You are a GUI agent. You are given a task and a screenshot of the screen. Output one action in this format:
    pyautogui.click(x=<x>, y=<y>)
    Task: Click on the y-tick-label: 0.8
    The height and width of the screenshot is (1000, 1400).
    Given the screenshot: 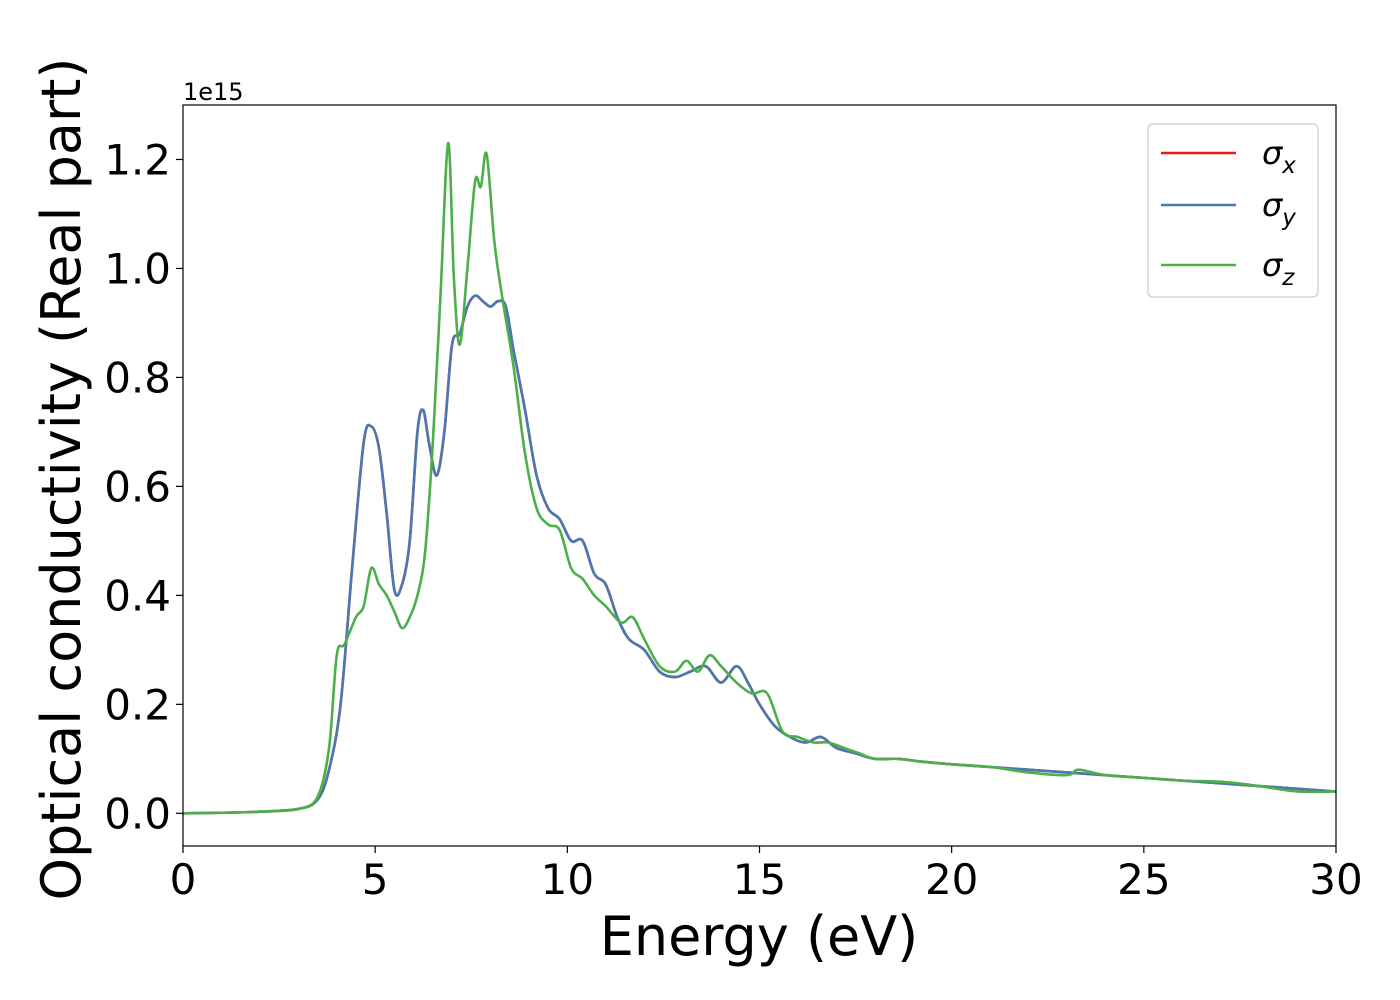 What is the action you would take?
    pyautogui.click(x=137, y=377)
    